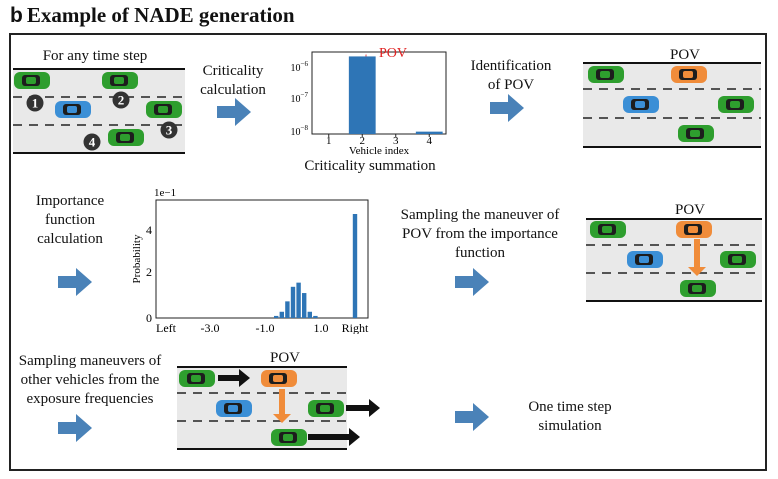 This screenshot has width=778, height=479. Describe the element at coordinates (321, 327) in the screenshot. I see `chart2-xtick-1: 1.0` at that location.